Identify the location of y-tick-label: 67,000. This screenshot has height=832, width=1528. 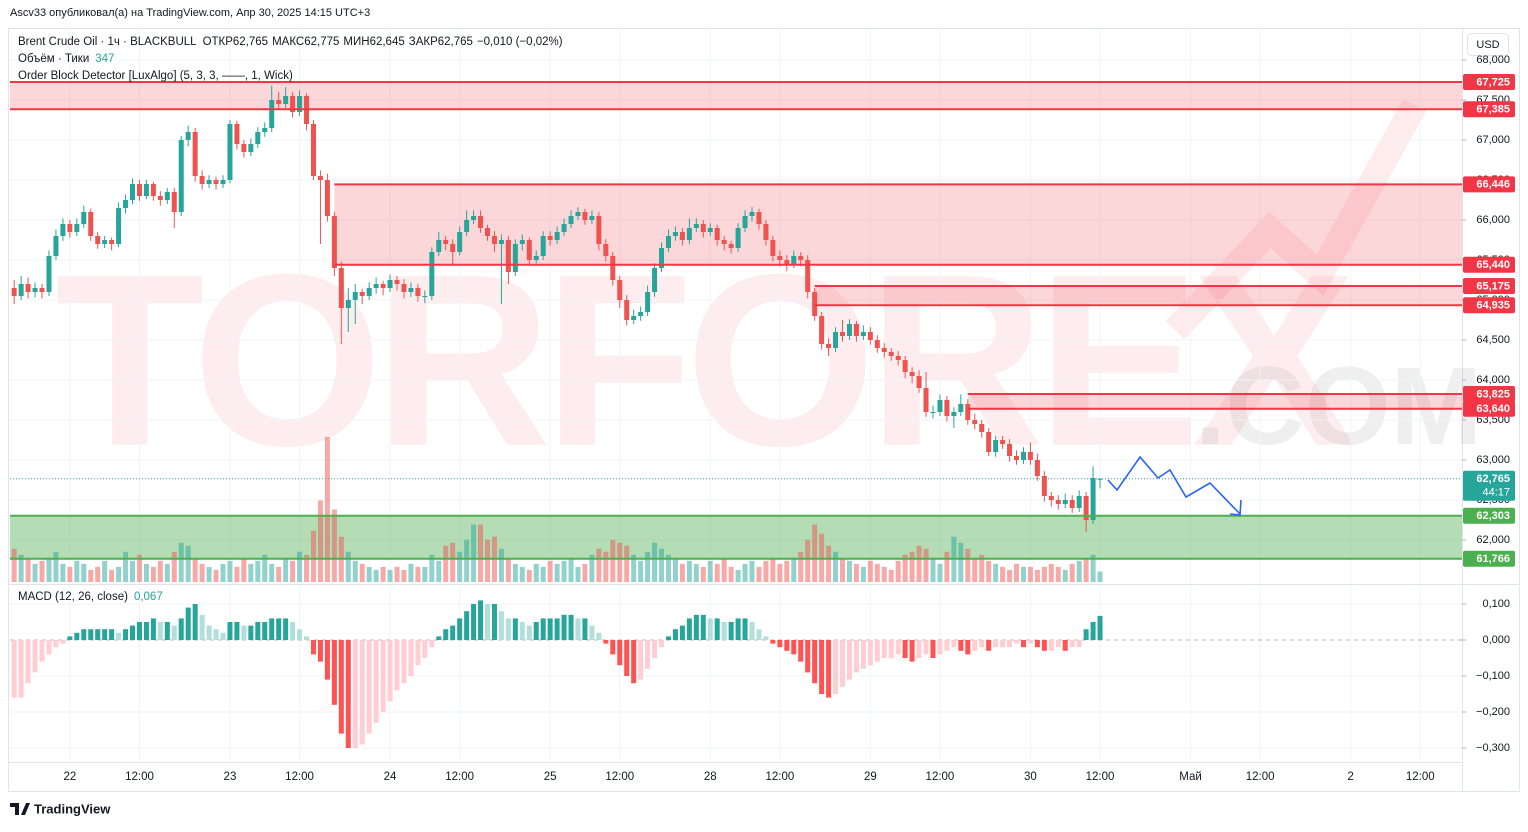
(1493, 140).